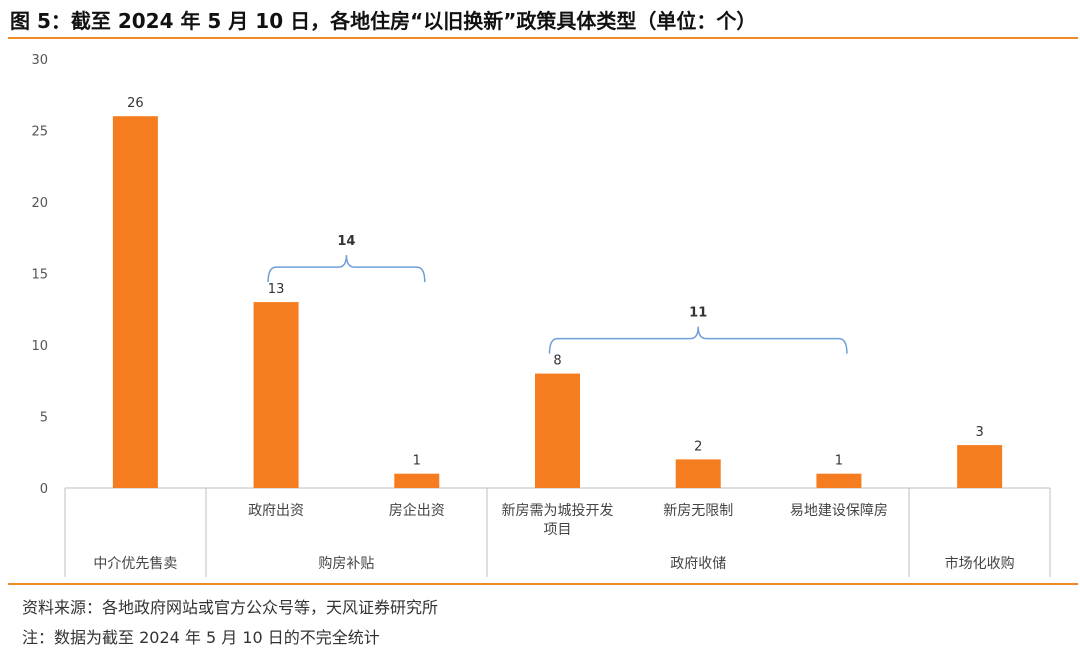 Image resolution: width=1080 pixels, height=657 pixels. What do you see at coordinates (557, 361) in the screenshot?
I see `bar-value-label: 8` at bounding box center [557, 361].